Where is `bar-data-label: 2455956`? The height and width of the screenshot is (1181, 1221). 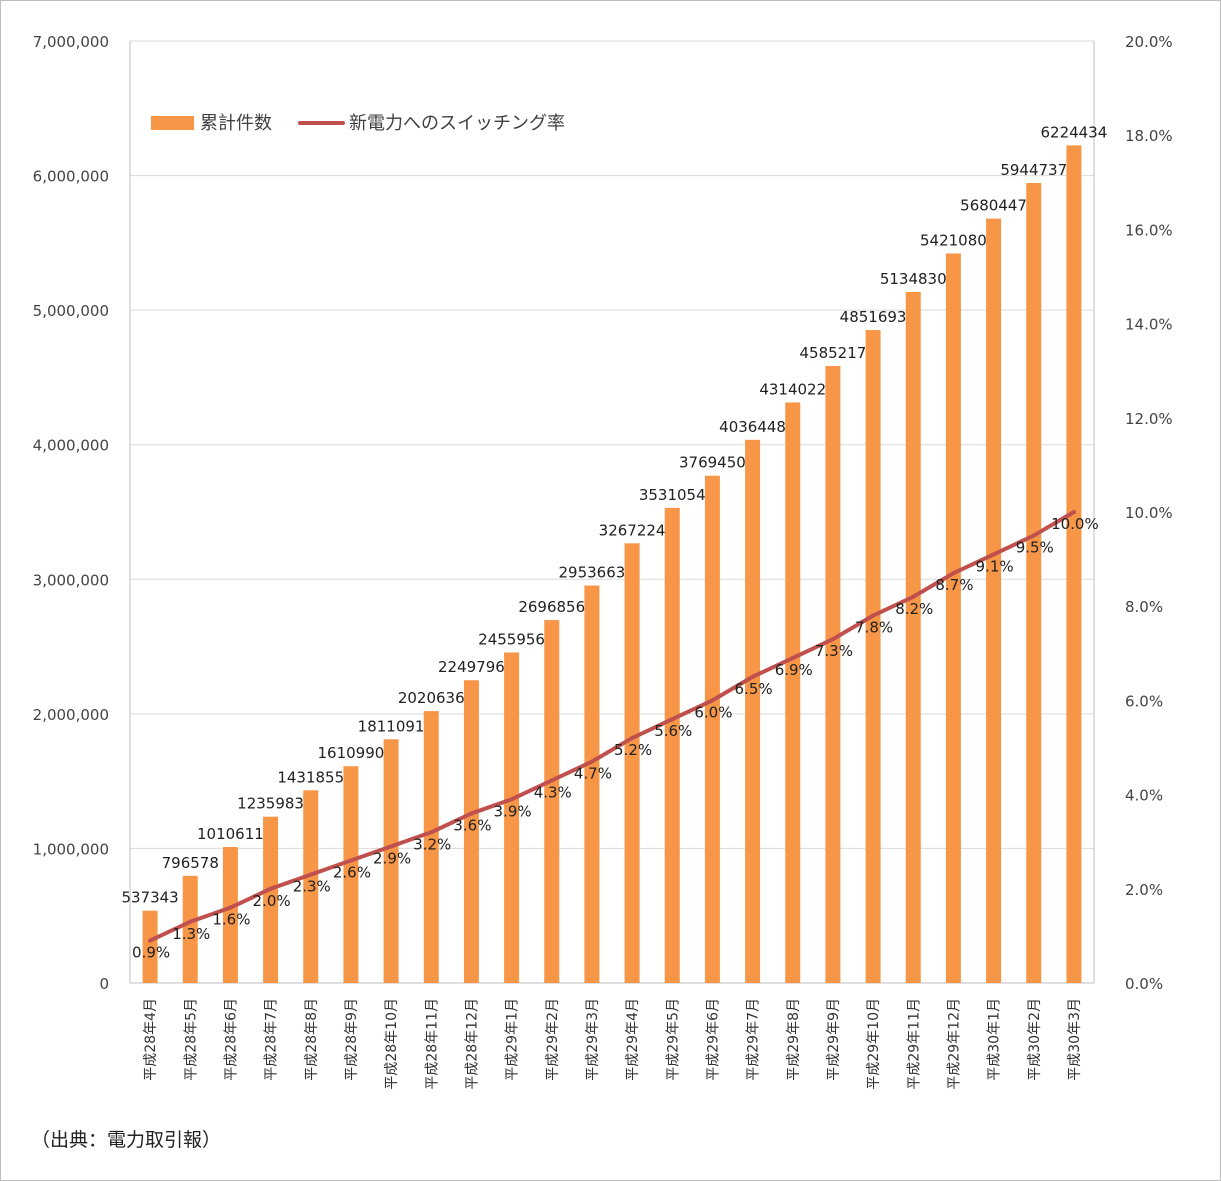
bar-data-label: 2455956 is located at coordinates (511, 639).